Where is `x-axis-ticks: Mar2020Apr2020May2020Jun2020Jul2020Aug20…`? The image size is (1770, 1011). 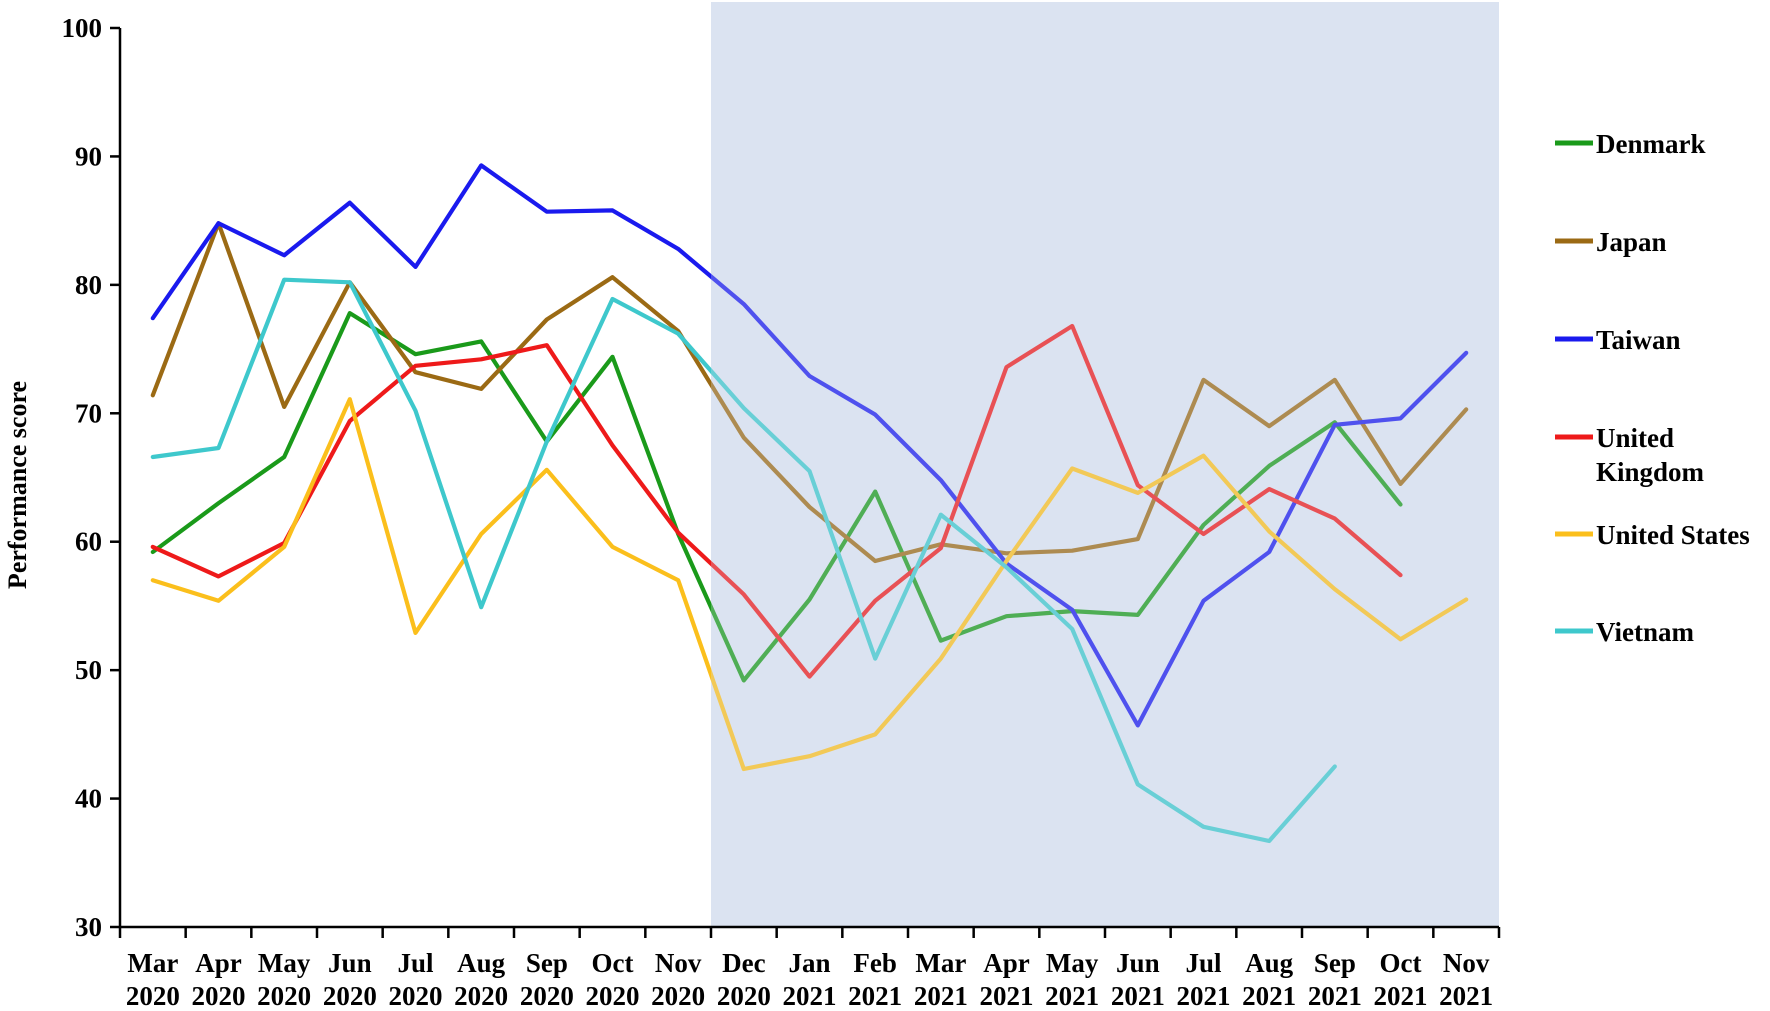
x-axis-ticks: Mar2020Apr2020May2020Jun2020Jul2020Aug20… is located at coordinates (809, 969).